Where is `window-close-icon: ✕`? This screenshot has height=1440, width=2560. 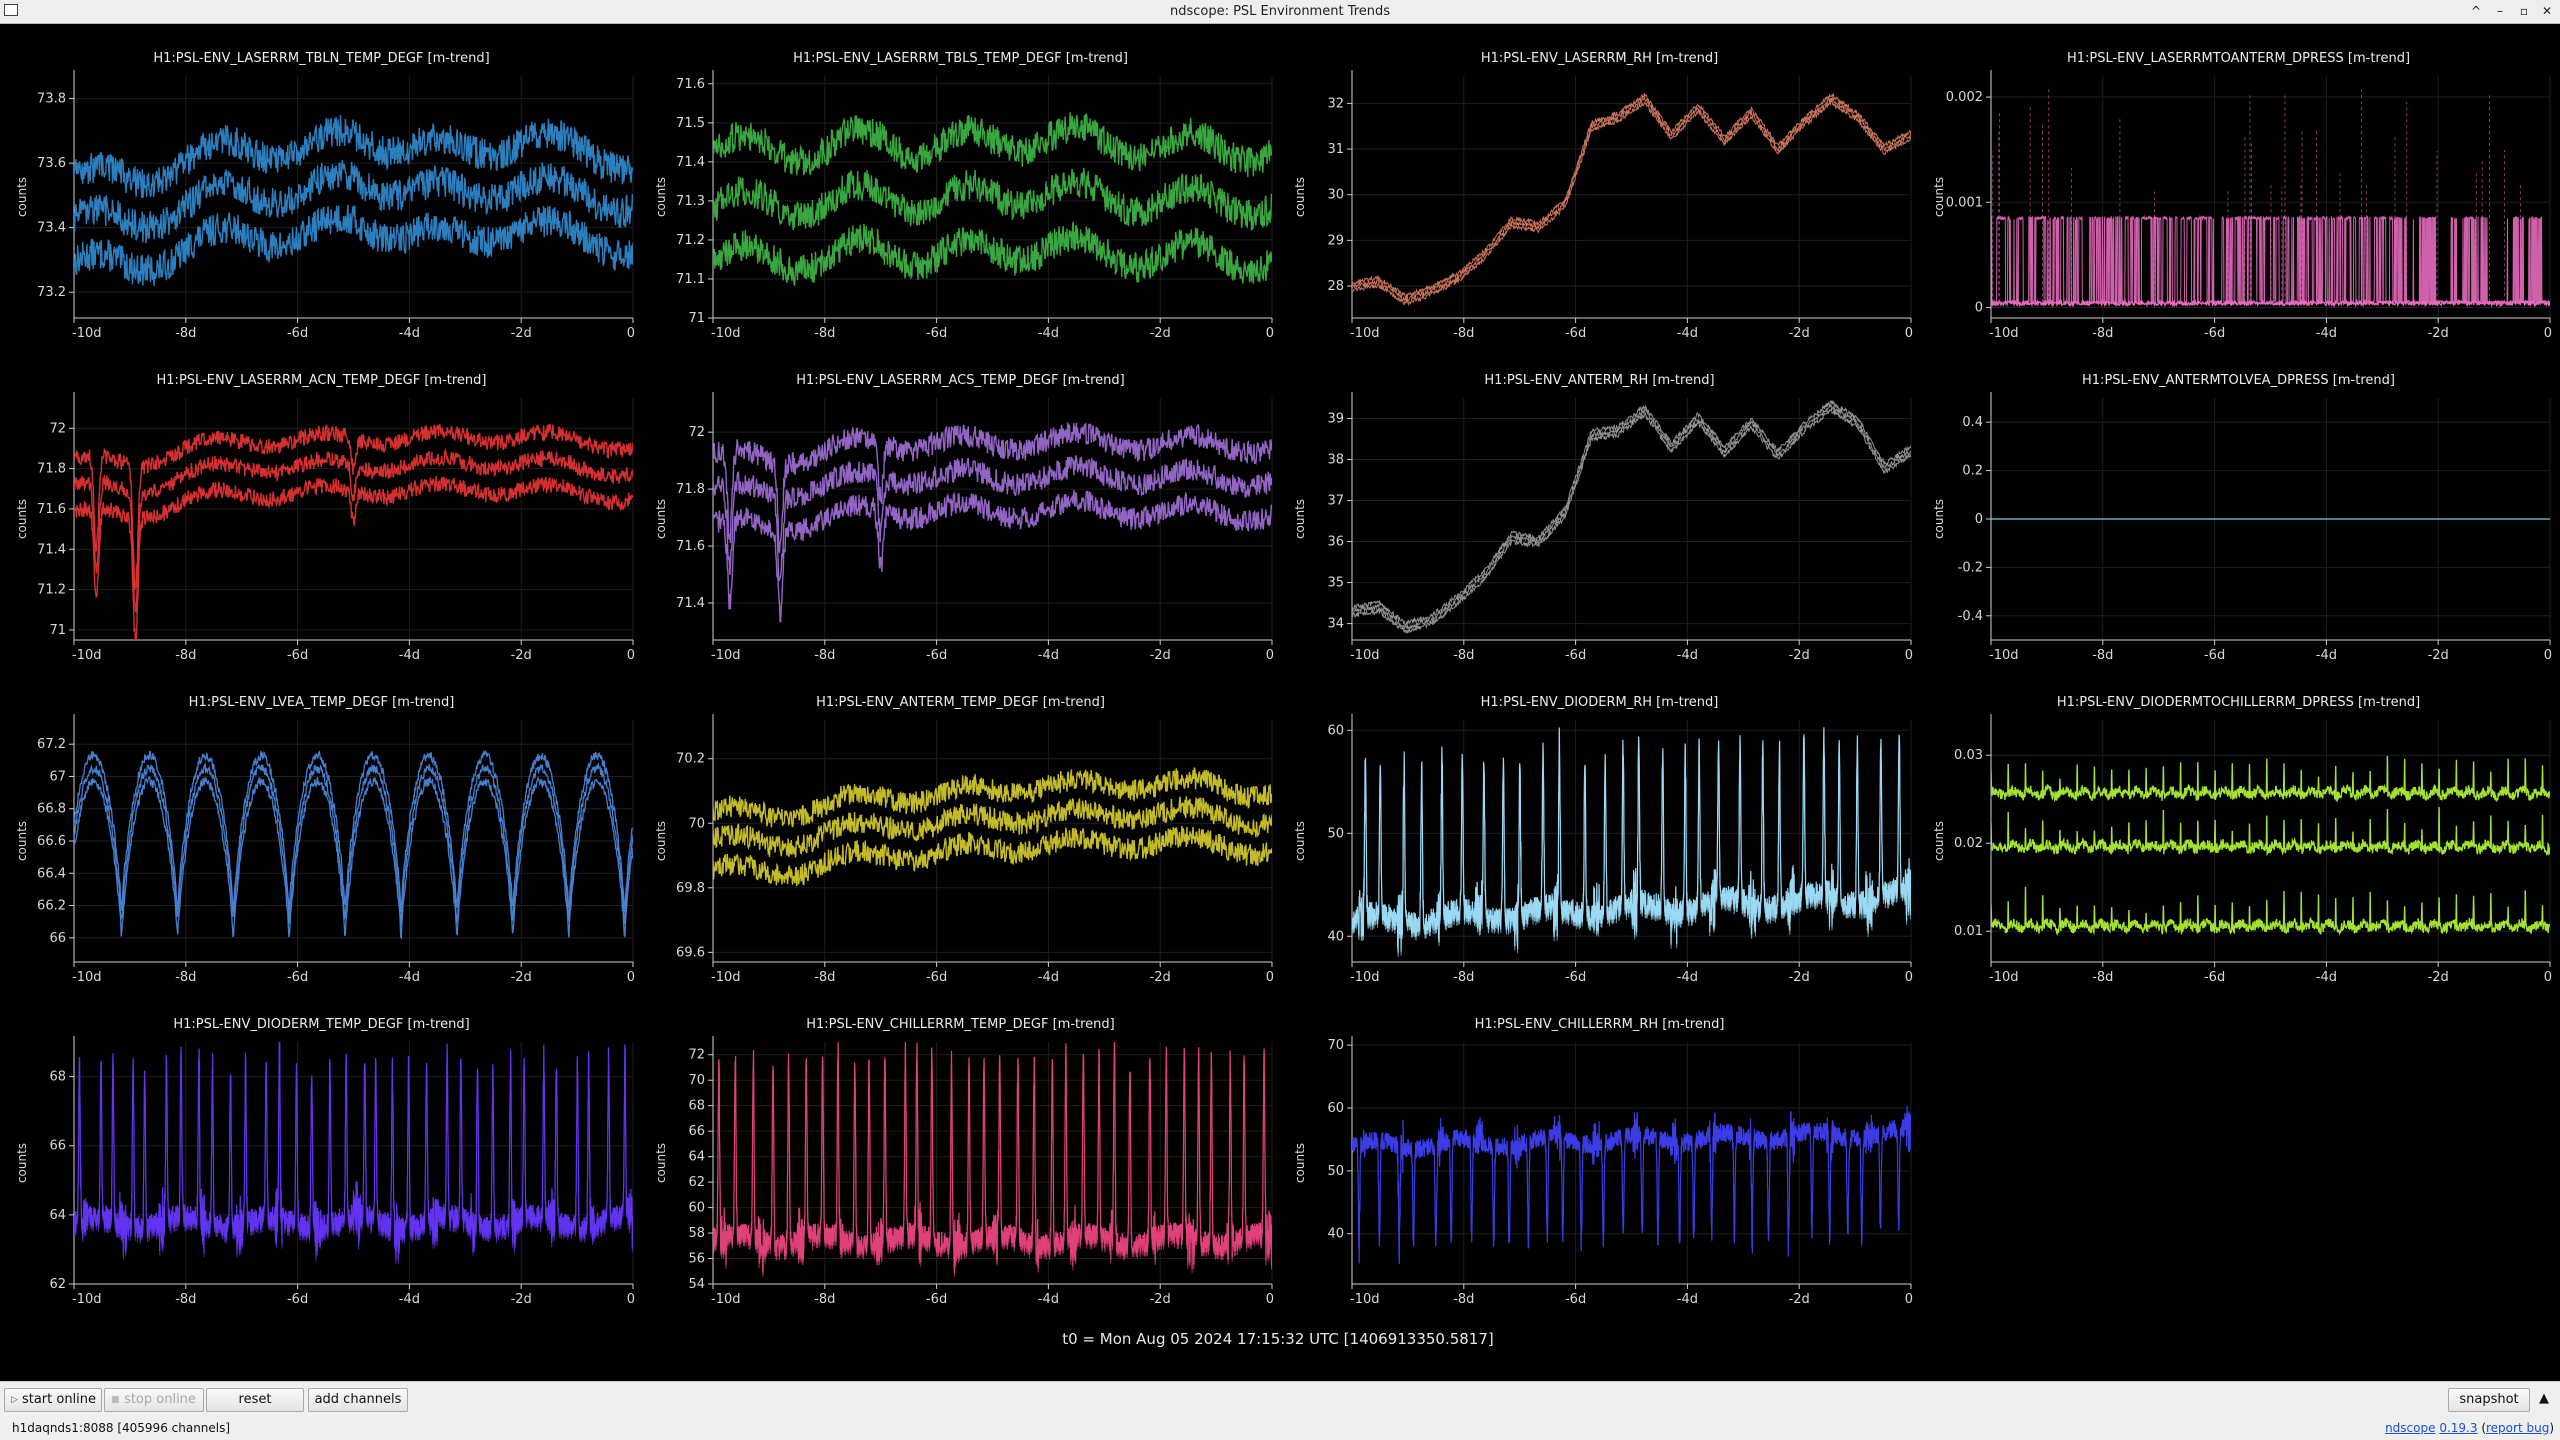
window-close-icon: ✕ is located at coordinates (2547, 11).